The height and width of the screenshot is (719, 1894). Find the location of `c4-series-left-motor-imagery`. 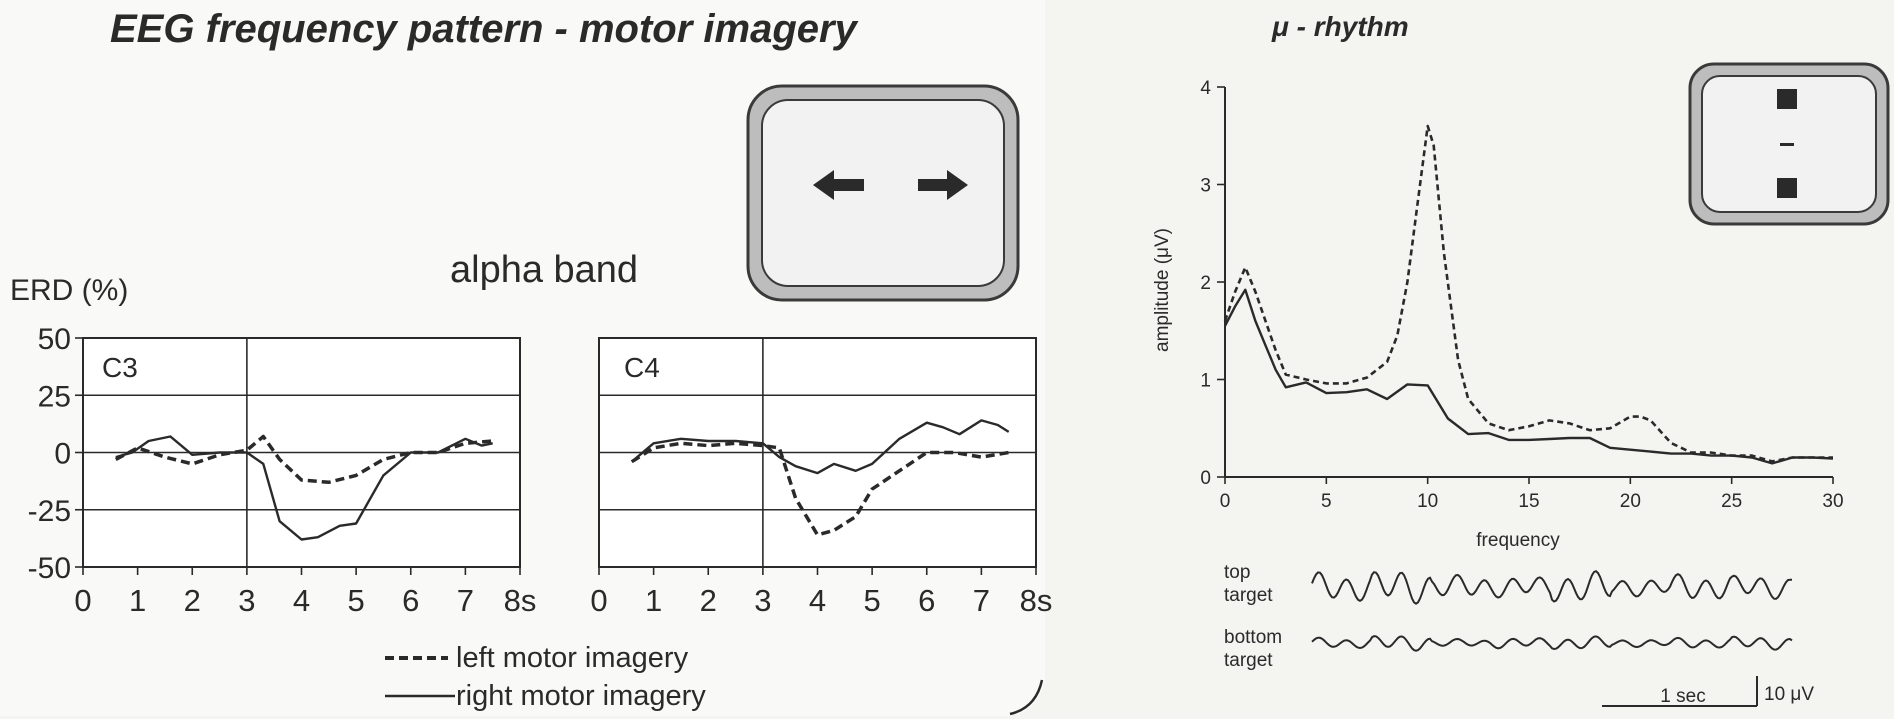

c4-series-left-motor-imagery is located at coordinates (819, 489).